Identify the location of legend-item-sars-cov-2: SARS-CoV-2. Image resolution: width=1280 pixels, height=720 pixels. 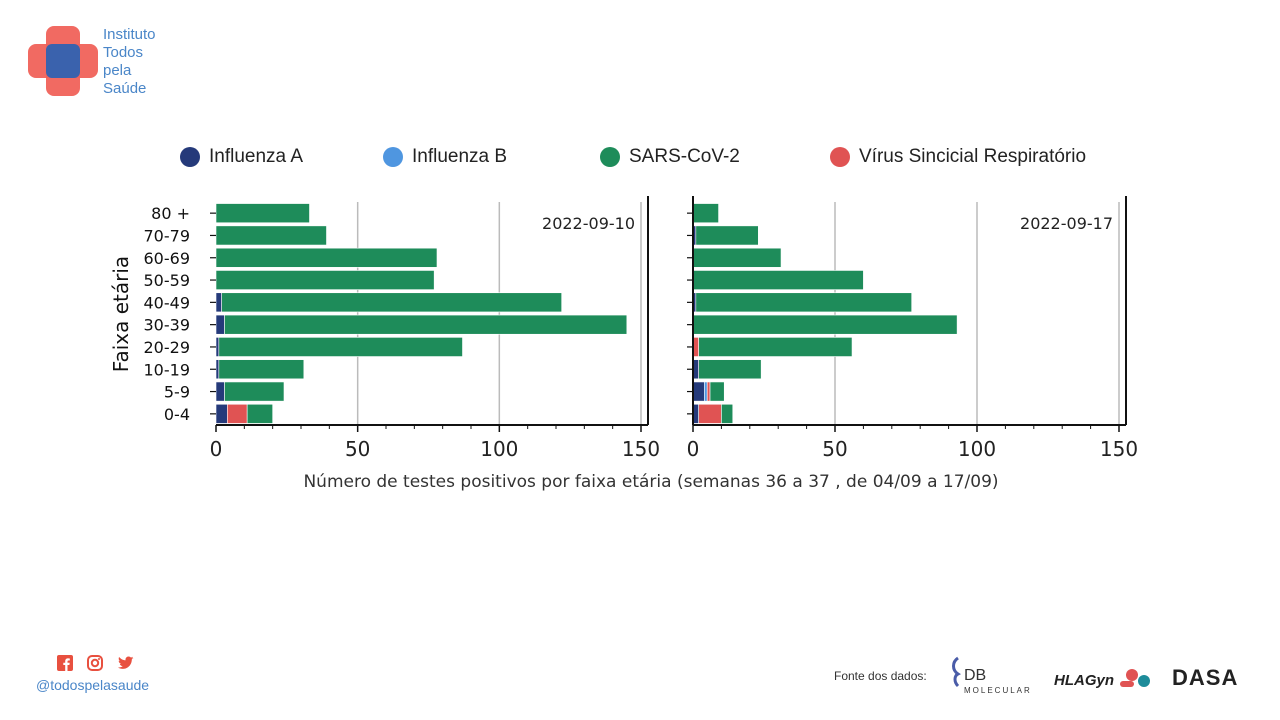
(670, 157).